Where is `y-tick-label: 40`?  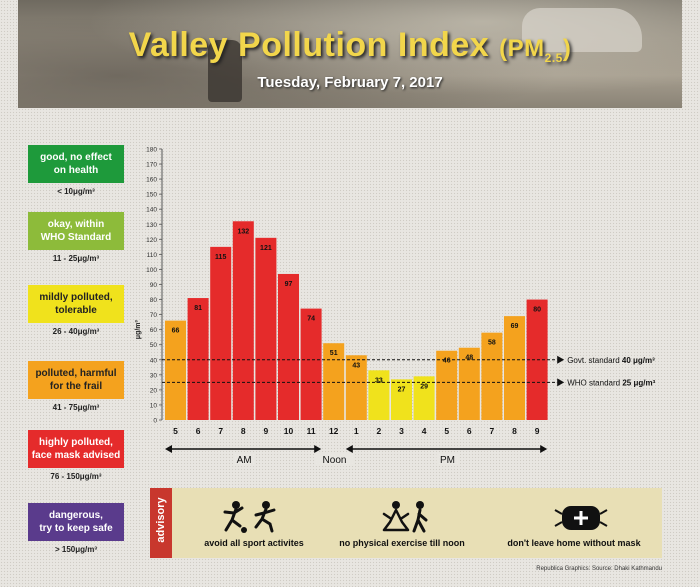 y-tick-label: 40 is located at coordinates (154, 360).